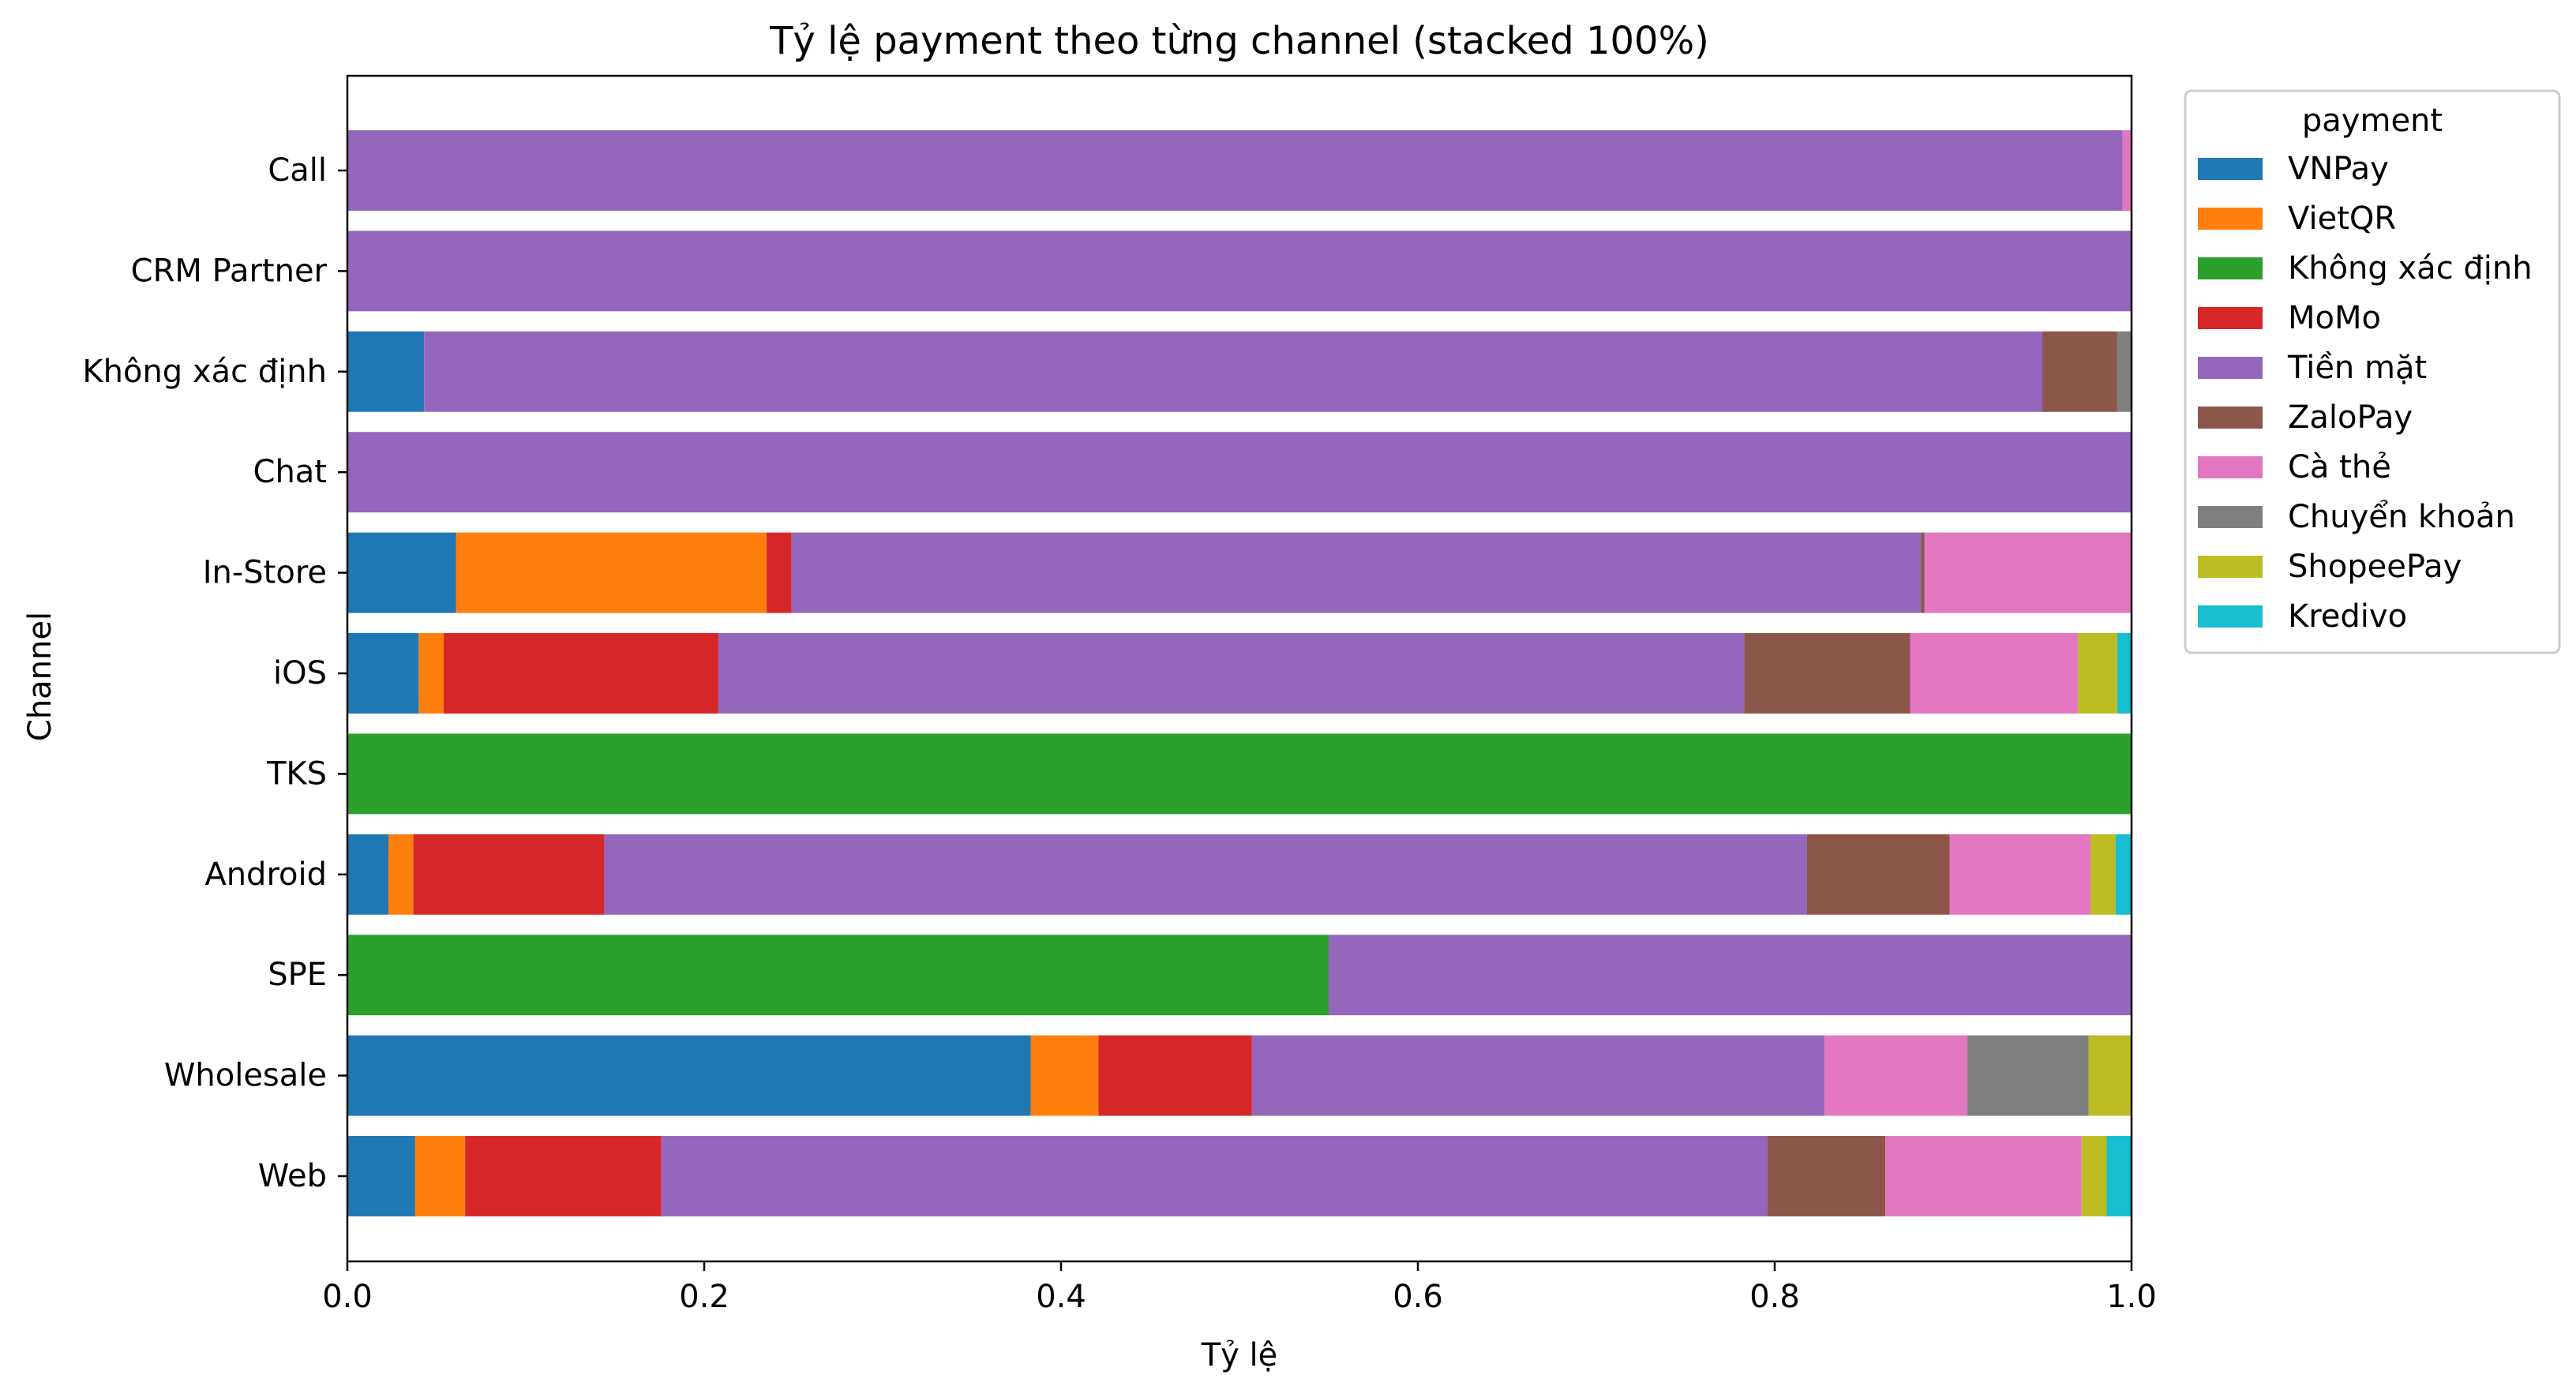 Image resolution: width=2576 pixels, height=1394 pixels. What do you see at coordinates (1774, 1297) in the screenshot?
I see `x-tick-label: 0.8` at bounding box center [1774, 1297].